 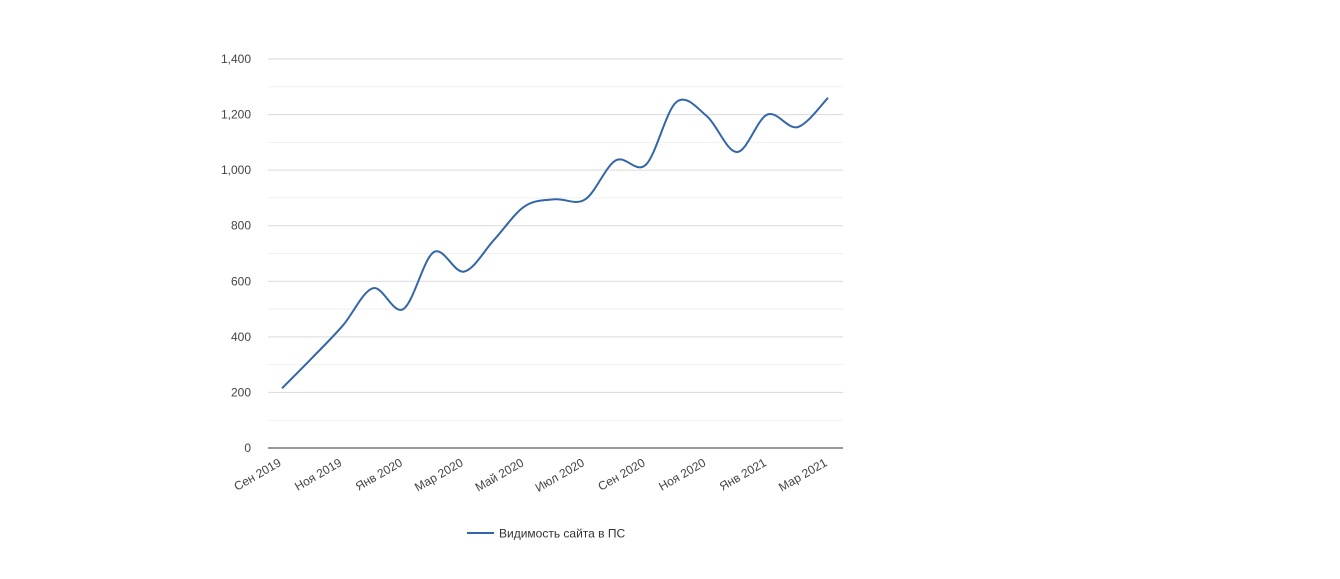 I want to click on x-tick-label: Мар 2021, so click(x=803, y=474).